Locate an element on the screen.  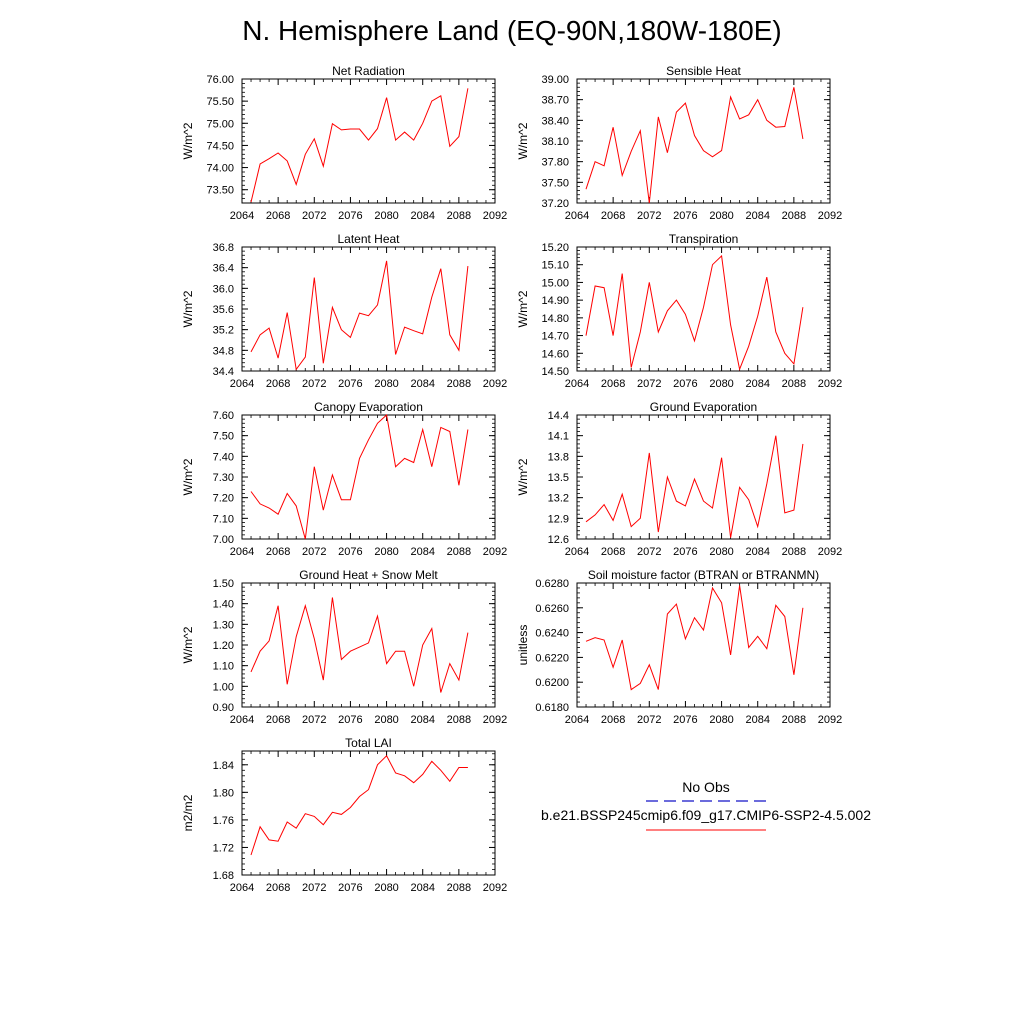
y-tick-label: 14.50 is located at coordinates (555, 372).